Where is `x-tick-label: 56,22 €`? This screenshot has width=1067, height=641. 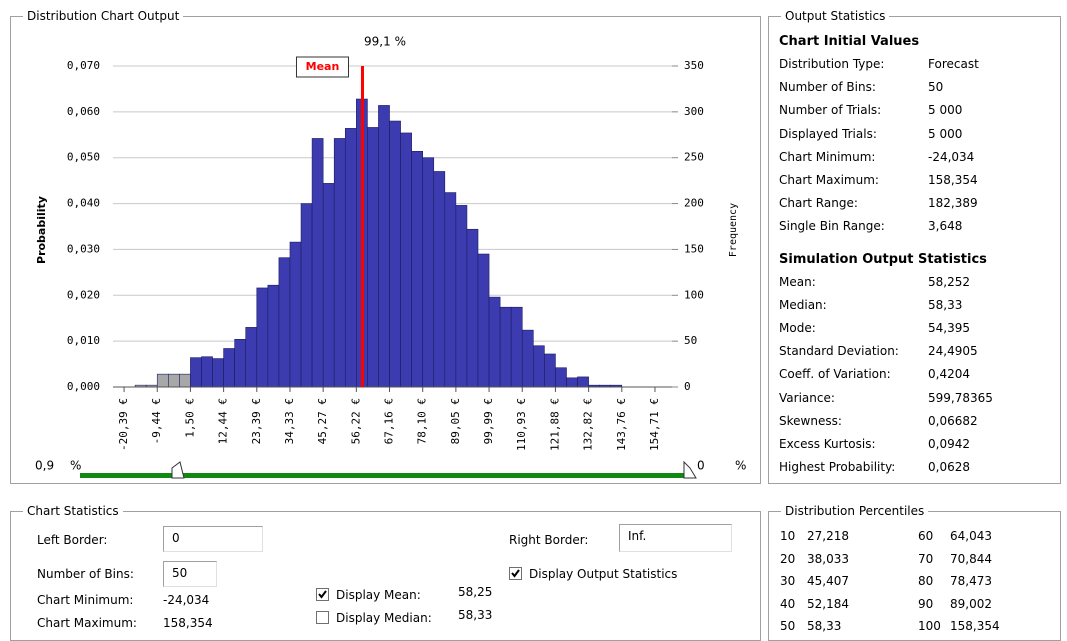
x-tick-label: 56,22 € is located at coordinates (355, 421).